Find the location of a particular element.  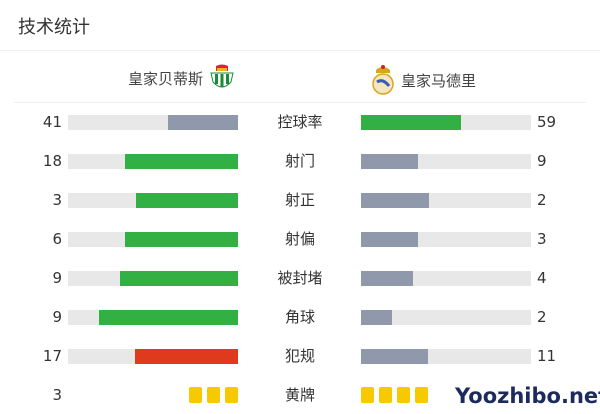

away-yellow-cards is located at coordinates (394, 395).